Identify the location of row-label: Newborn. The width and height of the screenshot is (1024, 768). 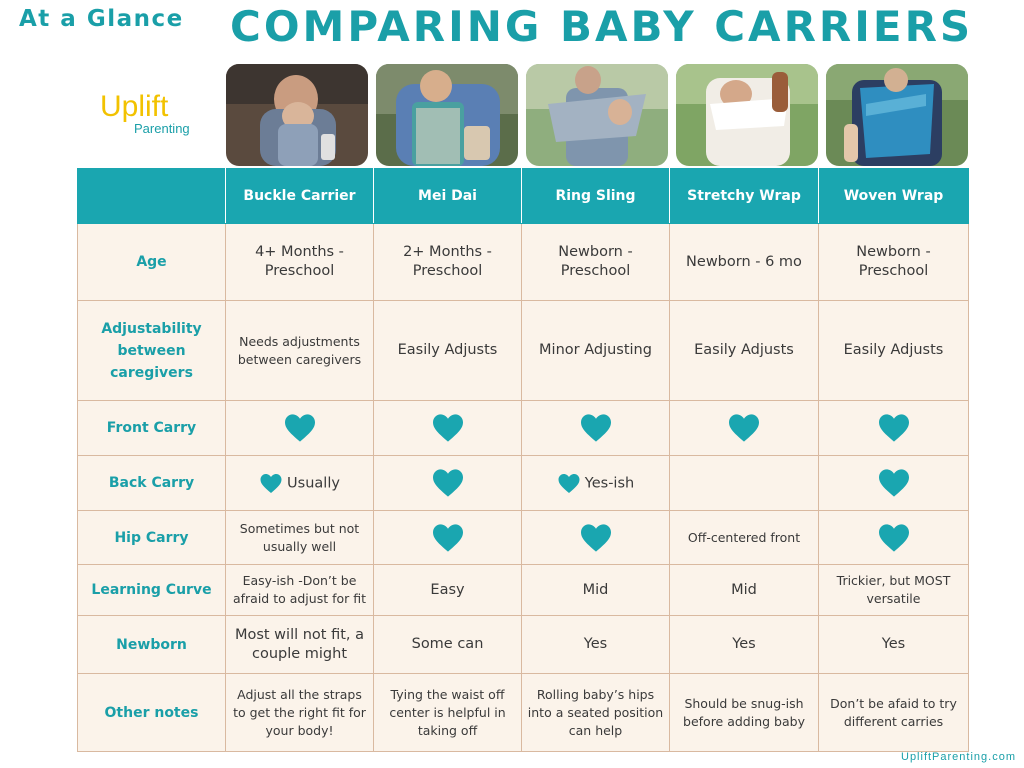
(151, 644).